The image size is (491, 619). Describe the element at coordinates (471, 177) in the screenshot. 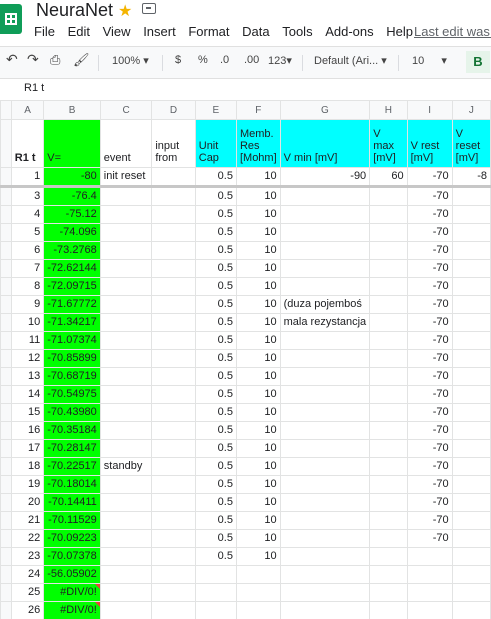

I see `cell-j: -8` at that location.